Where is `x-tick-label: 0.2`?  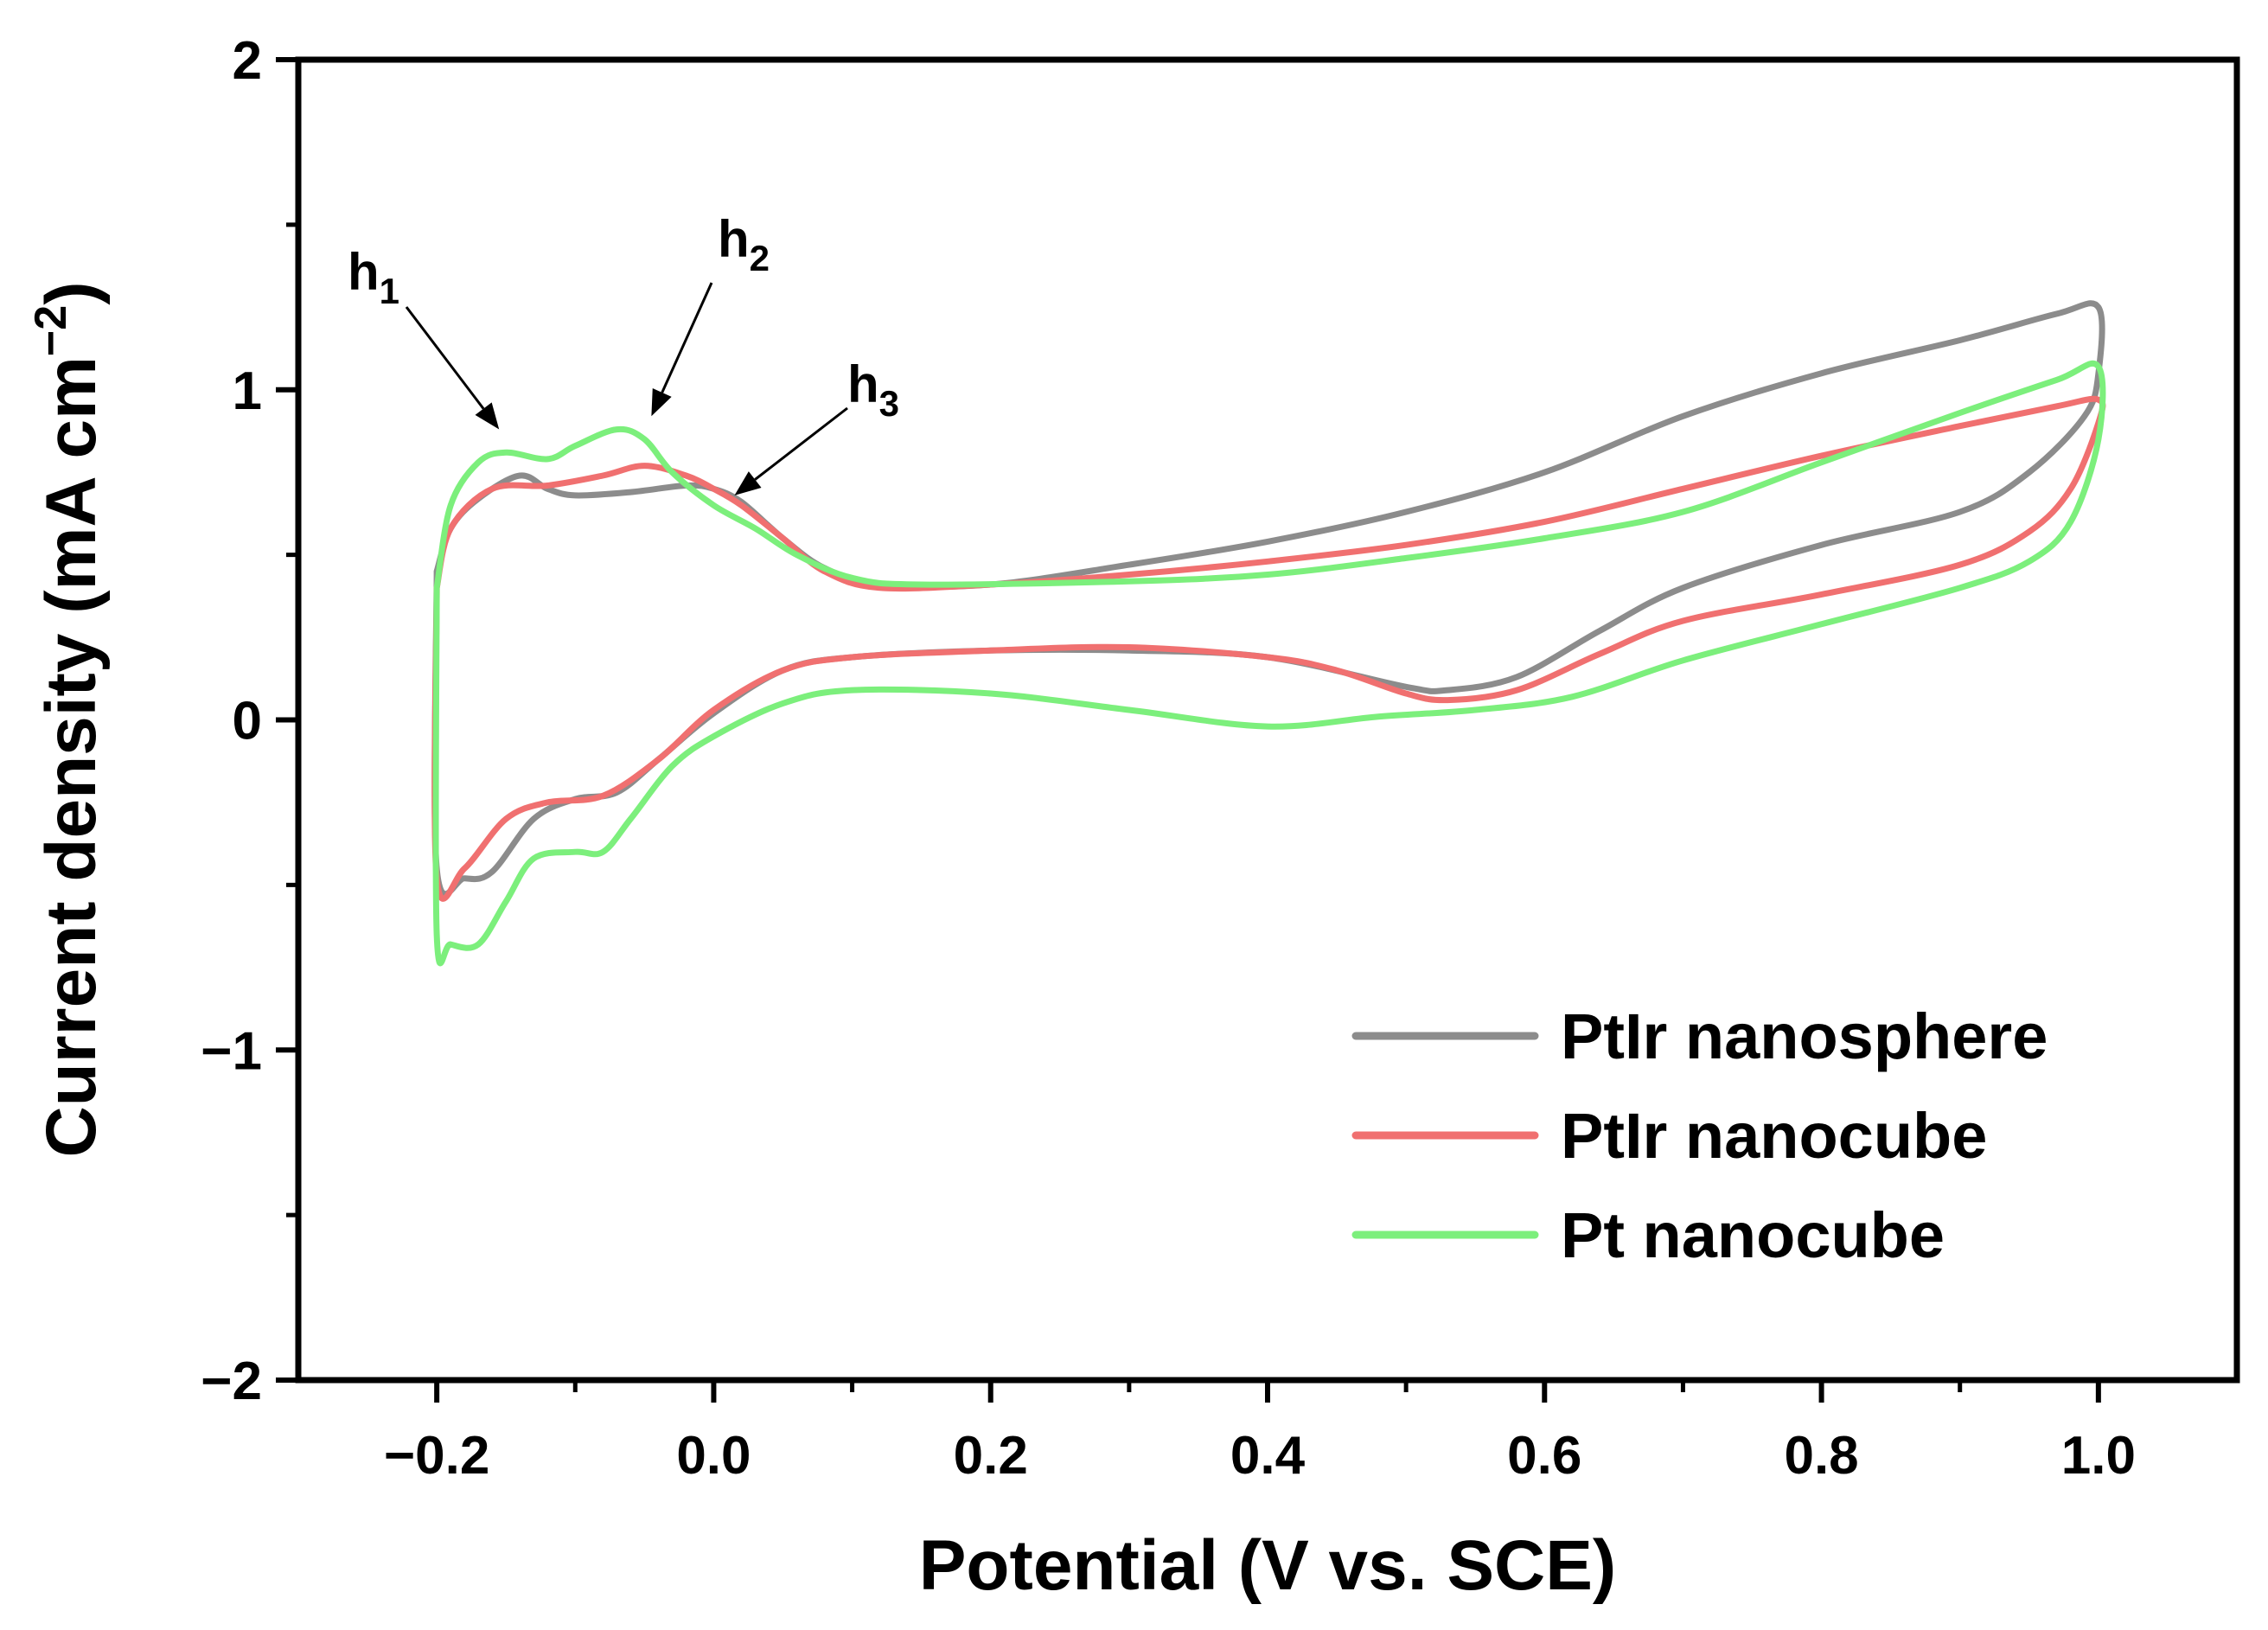 x-tick-label: 0.2 is located at coordinates (991, 1456).